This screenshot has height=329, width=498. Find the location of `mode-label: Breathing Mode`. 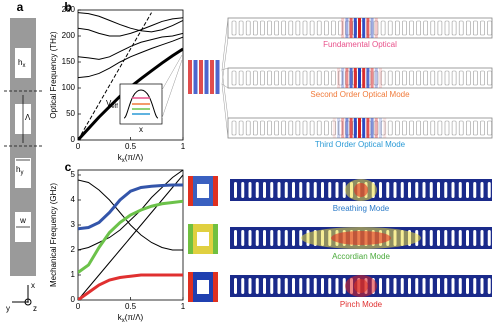

mode-label: Breathing Mode is located at coordinates (361, 208).